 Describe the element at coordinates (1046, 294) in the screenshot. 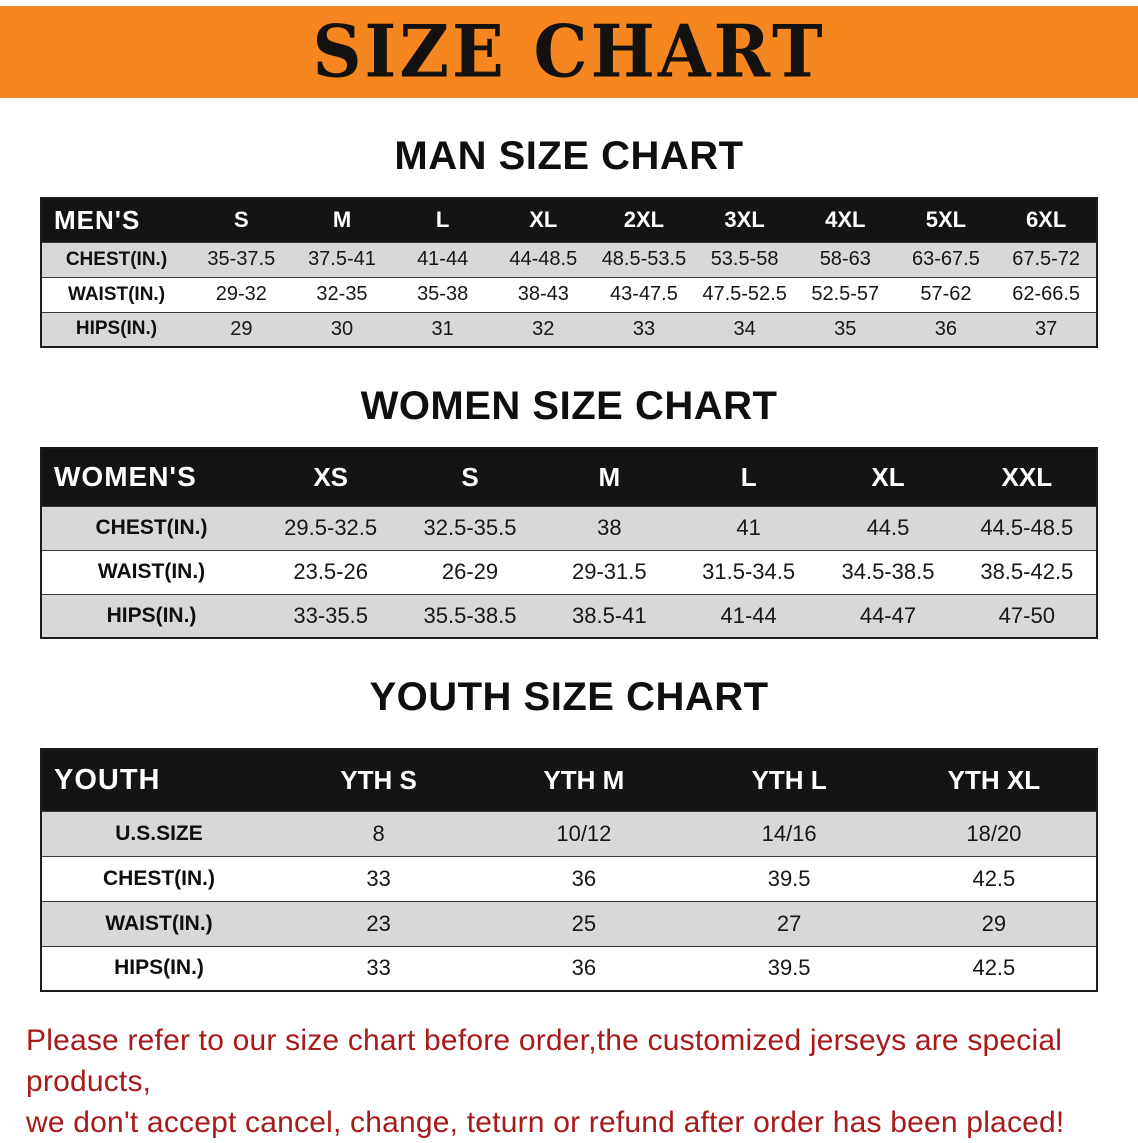

I see `size-value: 62-66.5` at that location.